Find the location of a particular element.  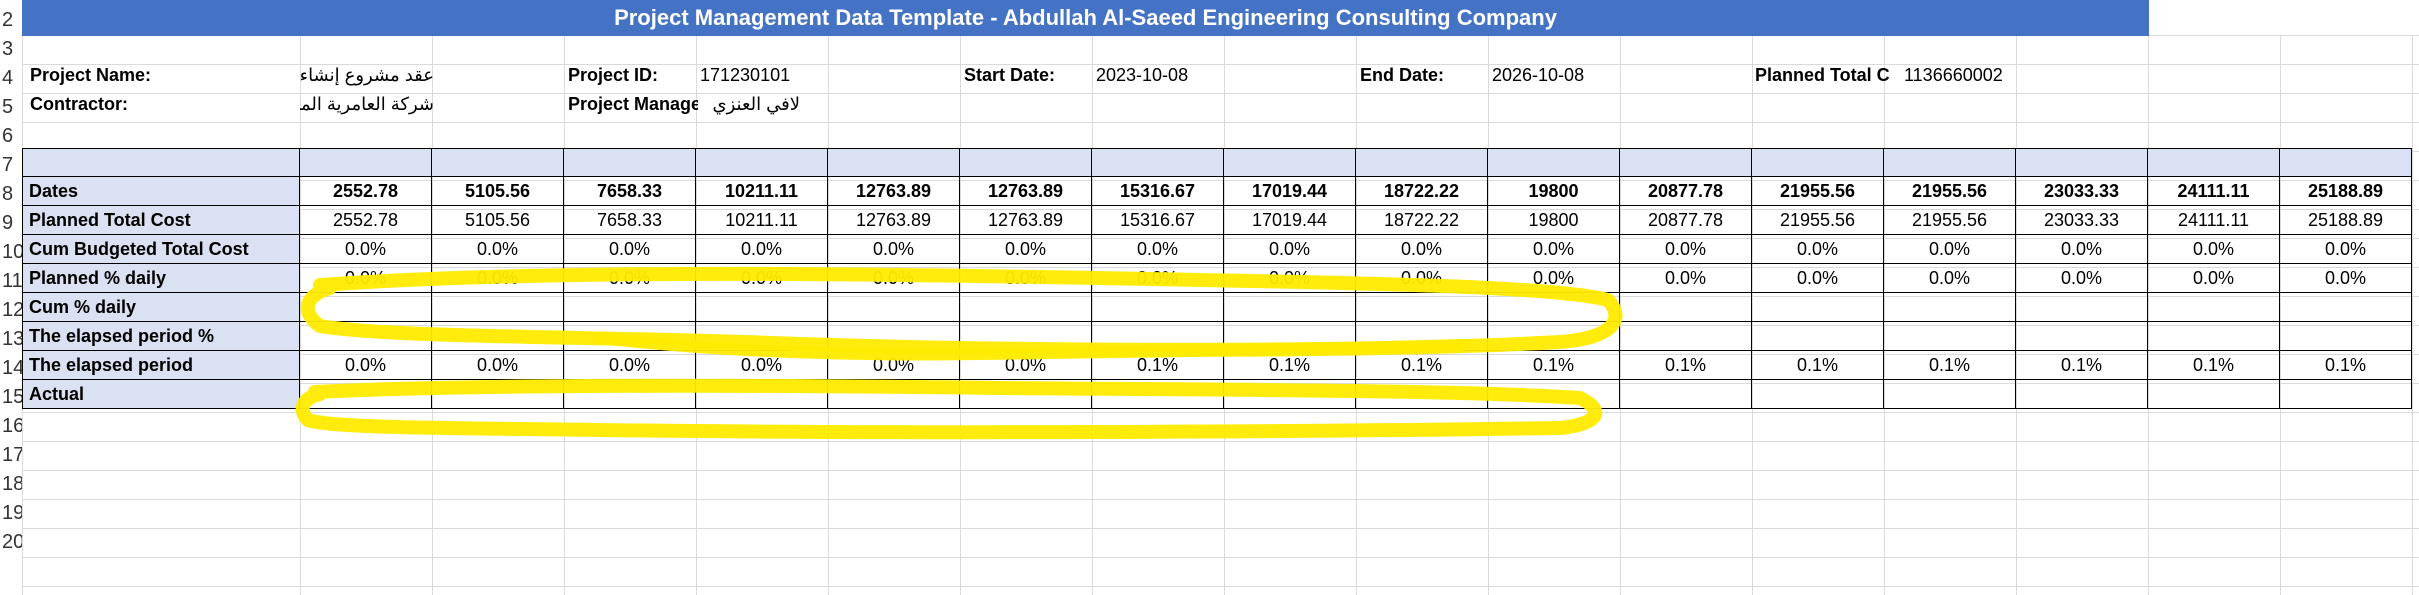

end-date-value: 2026-10-08 is located at coordinates (1538, 75).